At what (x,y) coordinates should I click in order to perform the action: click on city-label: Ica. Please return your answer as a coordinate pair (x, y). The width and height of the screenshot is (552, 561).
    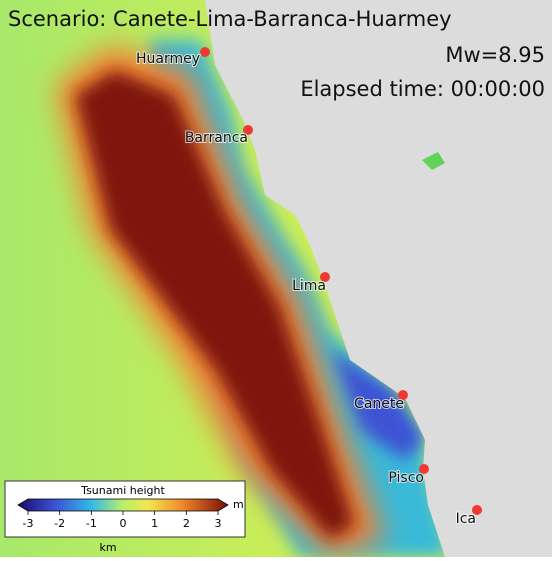
    Looking at the image, I should click on (466, 519).